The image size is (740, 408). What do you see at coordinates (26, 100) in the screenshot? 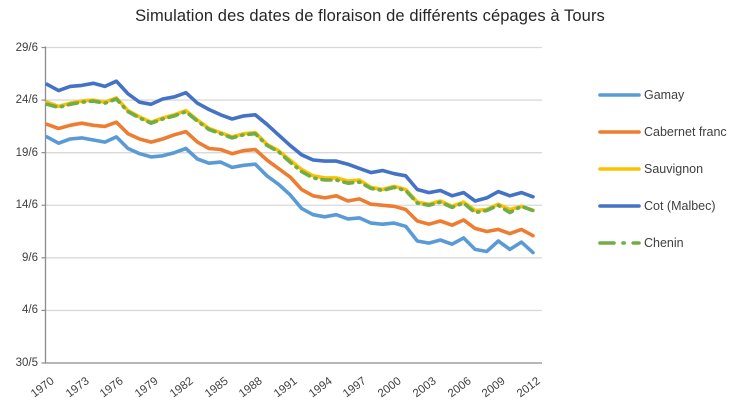
I see `y-axis-label: 24/6` at bounding box center [26, 100].